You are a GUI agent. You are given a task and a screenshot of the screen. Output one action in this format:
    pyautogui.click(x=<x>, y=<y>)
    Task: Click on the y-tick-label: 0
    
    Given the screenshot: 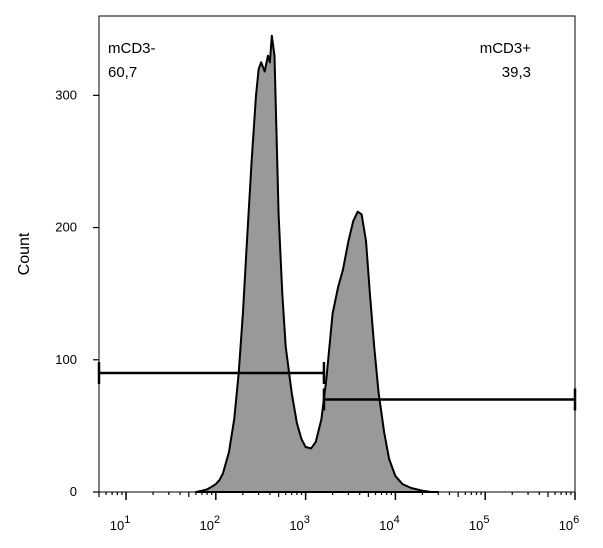 What is the action you would take?
    pyautogui.click(x=73, y=491)
    